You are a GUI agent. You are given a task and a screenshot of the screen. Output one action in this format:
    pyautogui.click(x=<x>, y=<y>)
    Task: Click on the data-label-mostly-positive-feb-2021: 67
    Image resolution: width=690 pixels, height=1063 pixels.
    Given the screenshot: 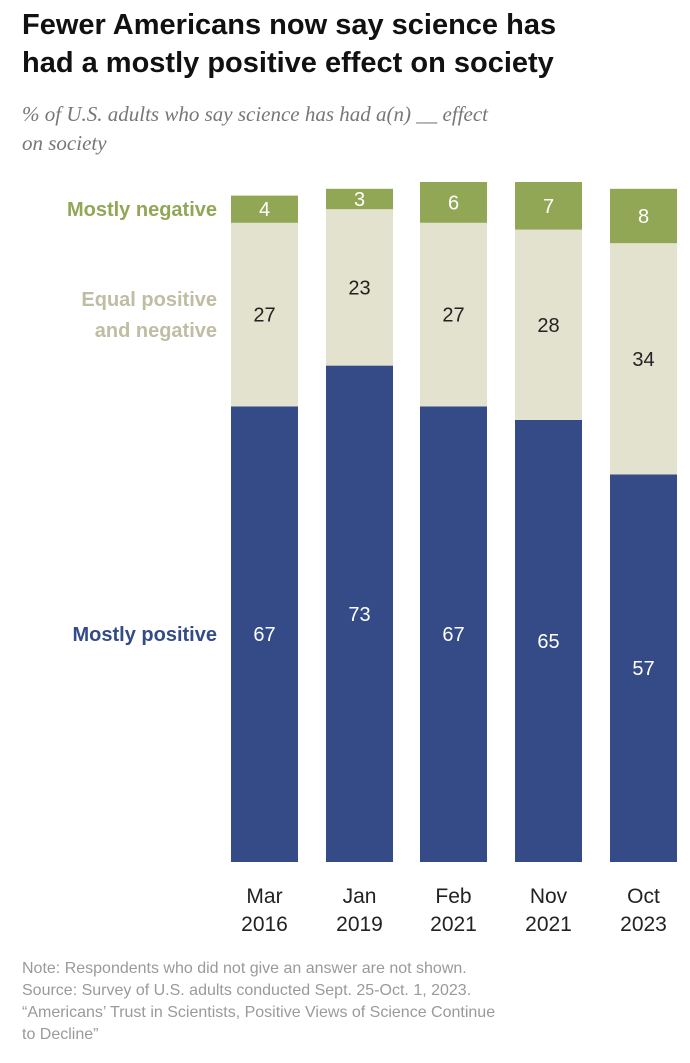 What is the action you would take?
    pyautogui.click(x=453, y=635)
    